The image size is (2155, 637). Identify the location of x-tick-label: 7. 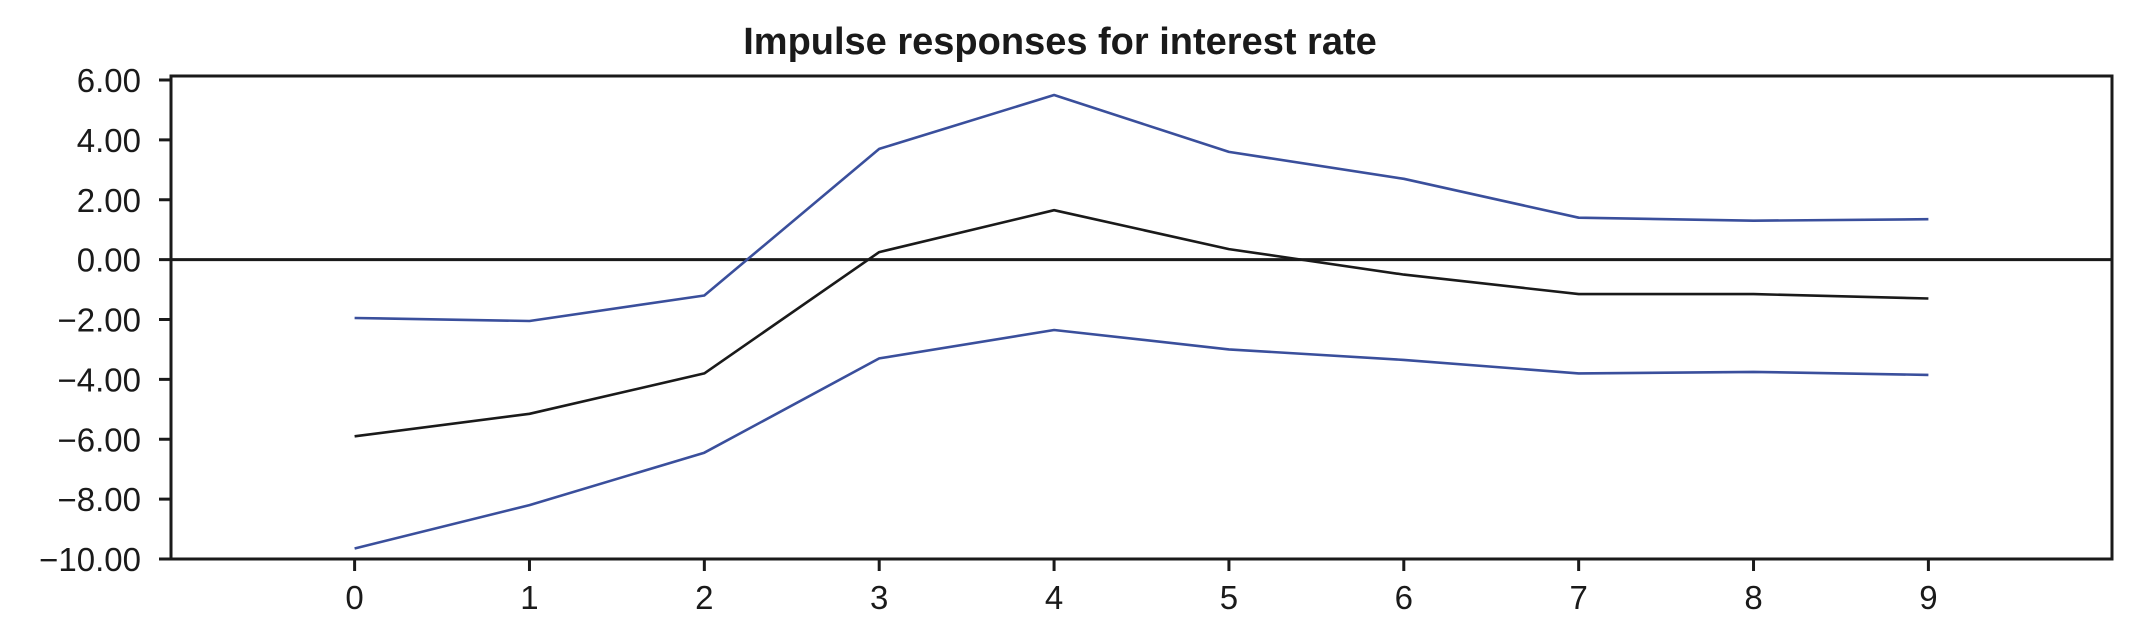
(1578, 597).